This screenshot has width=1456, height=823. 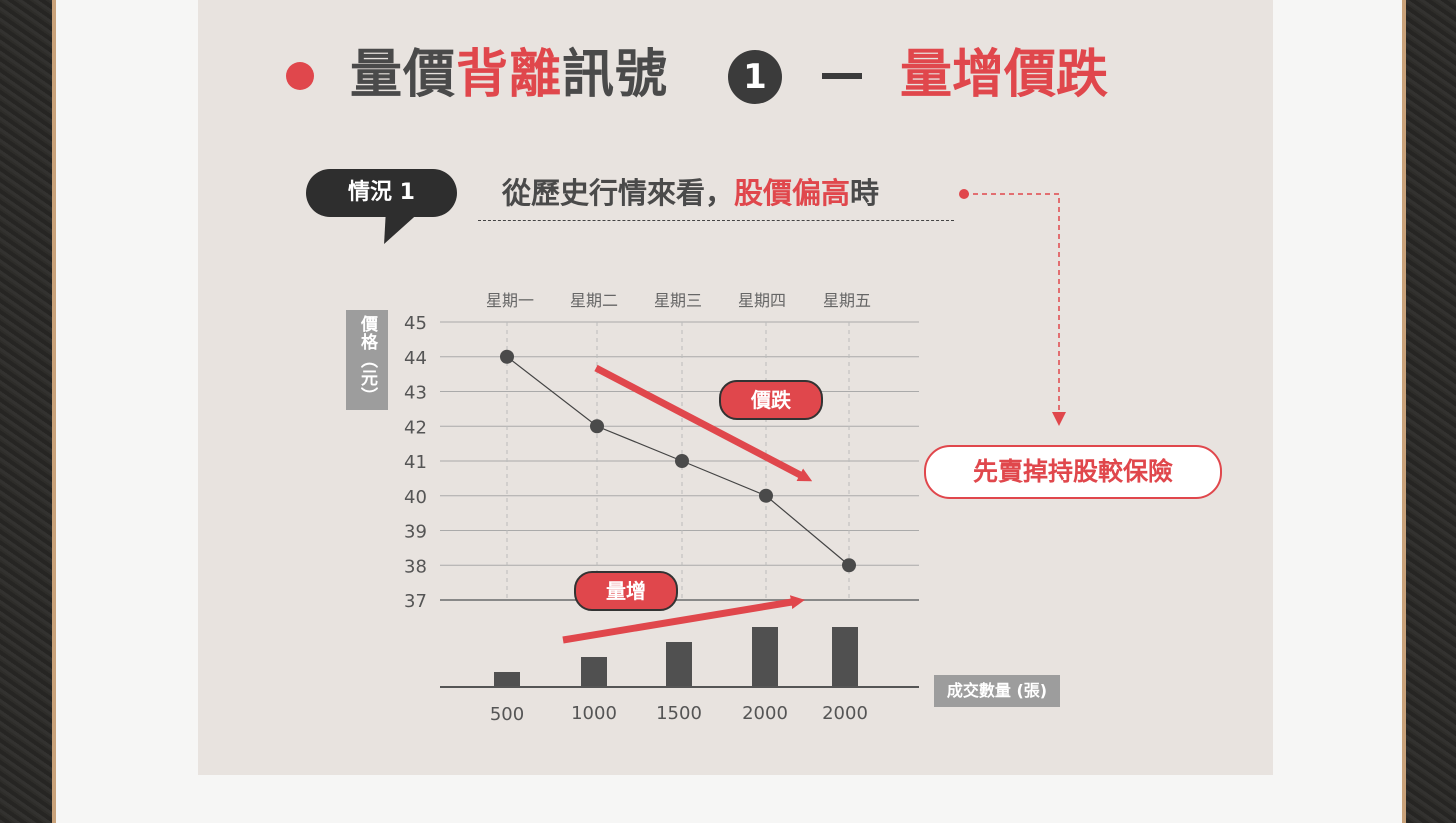 I want to click on page-title: 量價背離訊號, so click(x=509, y=75).